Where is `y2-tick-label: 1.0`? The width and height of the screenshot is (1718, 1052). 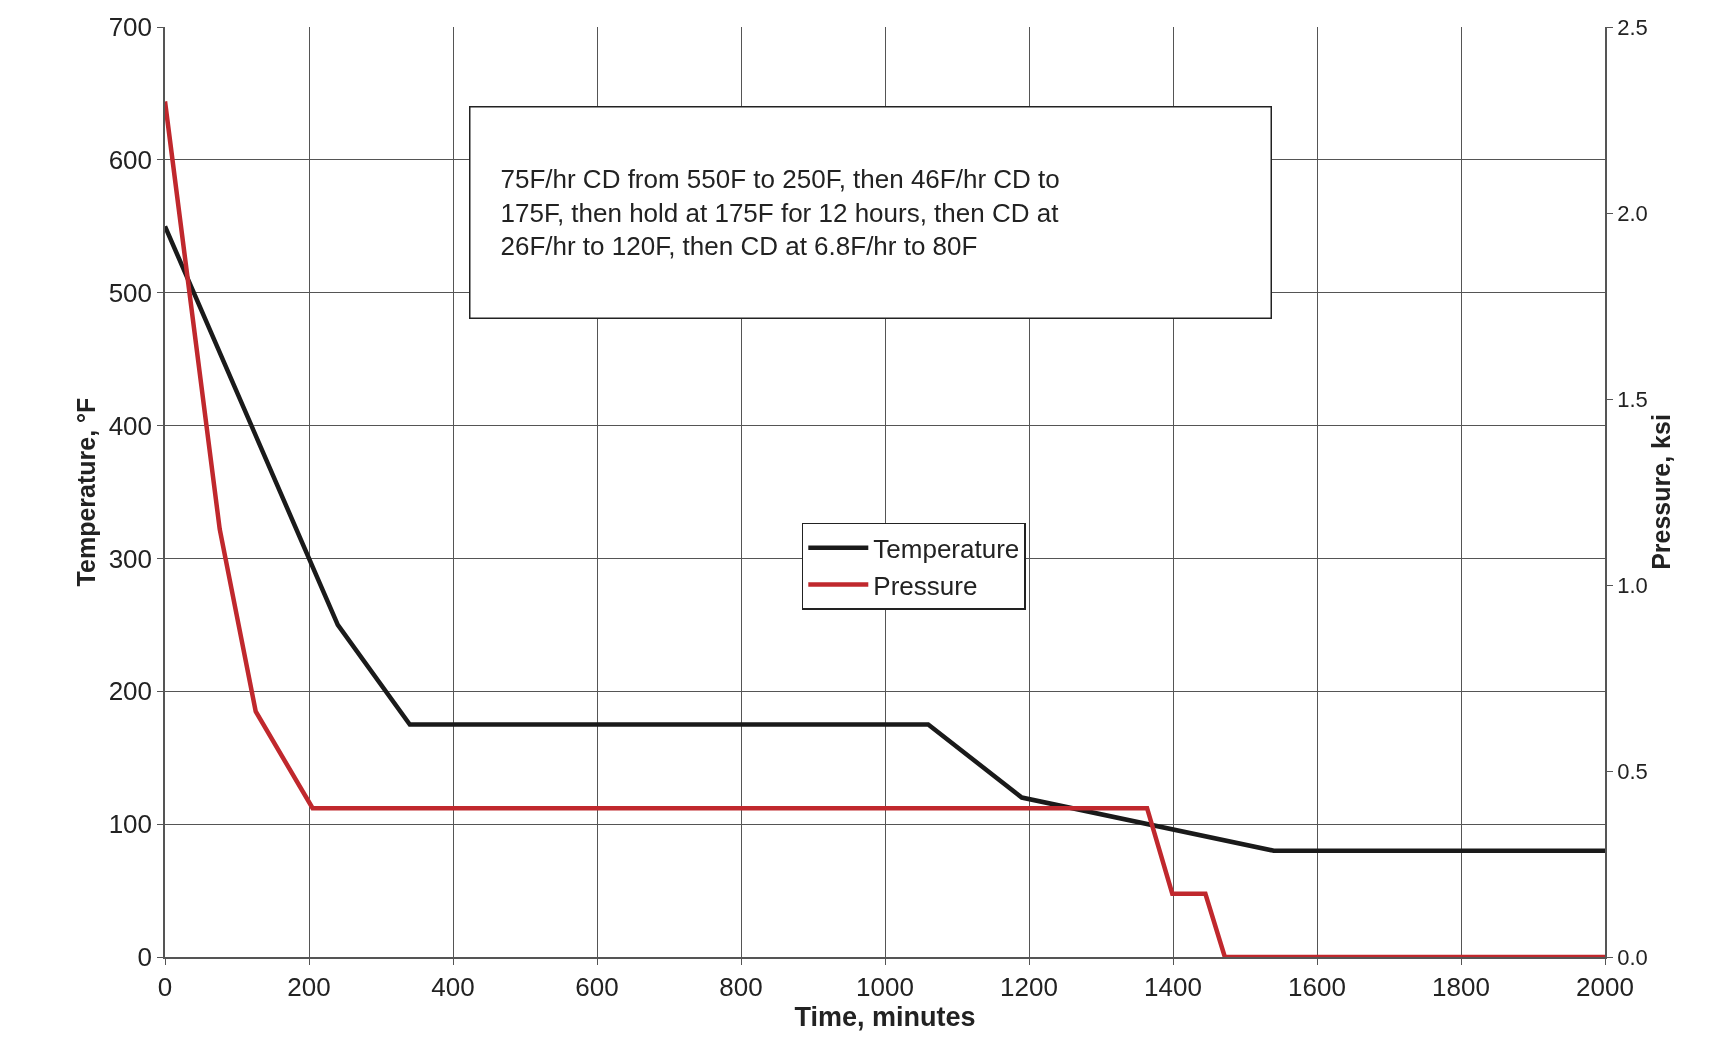 y2-tick-label: 1.0 is located at coordinates (1632, 585).